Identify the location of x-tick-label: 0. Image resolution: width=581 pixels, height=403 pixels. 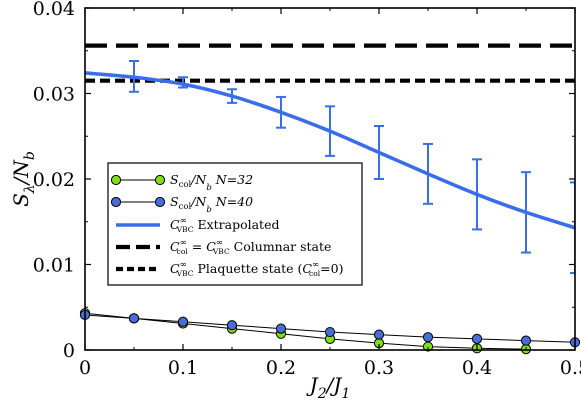
(85, 368).